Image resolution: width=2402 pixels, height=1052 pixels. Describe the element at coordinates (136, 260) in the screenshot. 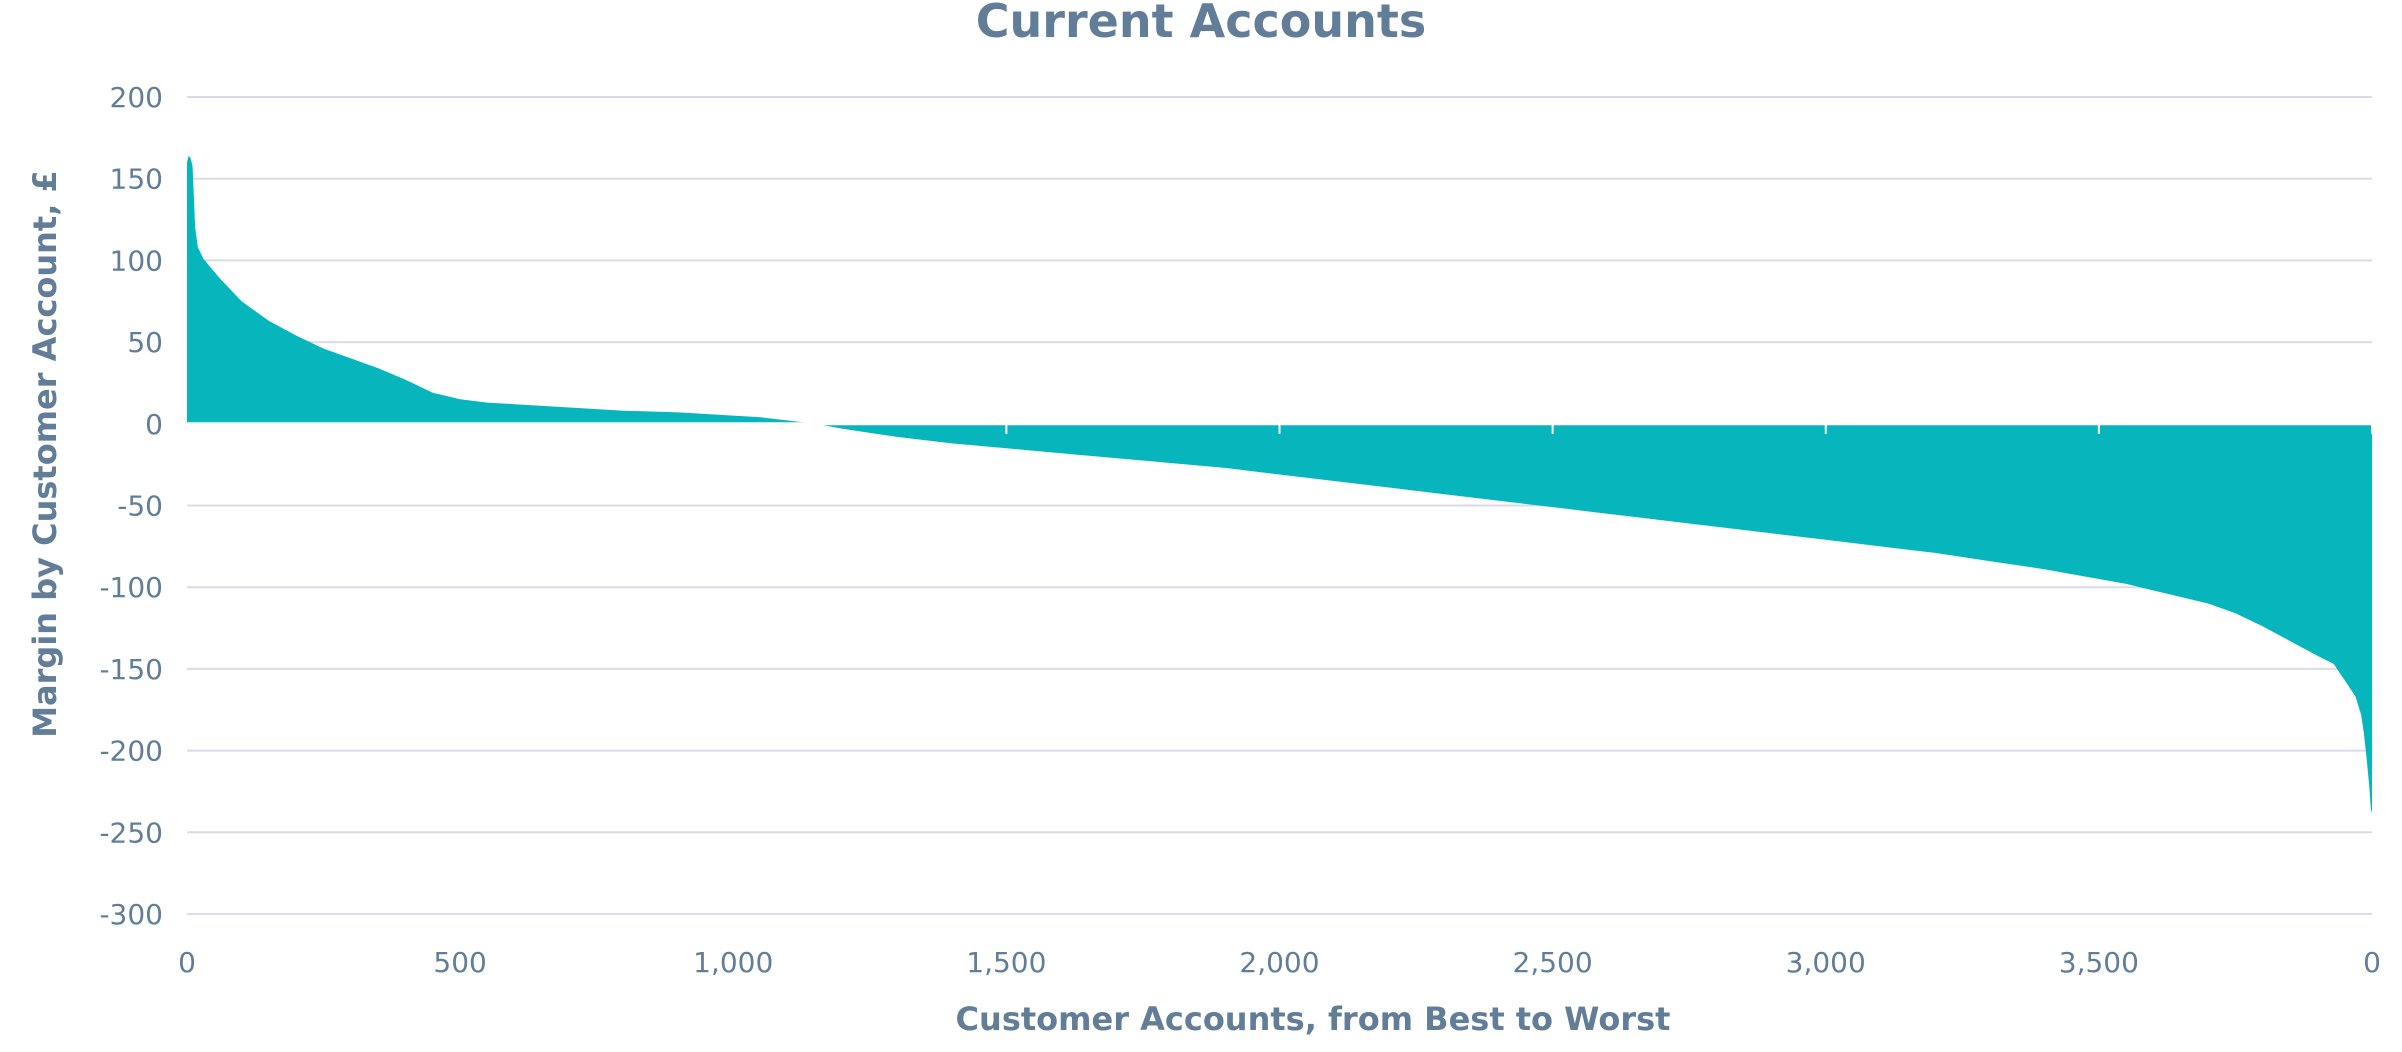

I see `y-tick-label: 100` at that location.